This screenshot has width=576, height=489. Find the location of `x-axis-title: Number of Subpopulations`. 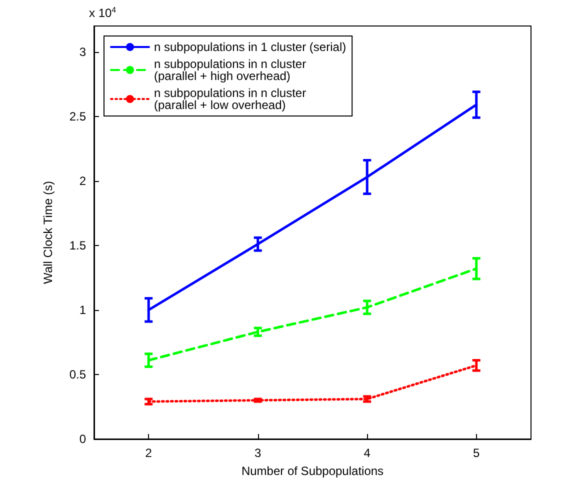

x-axis-title: Number of Subpopulations is located at coordinates (312, 471).